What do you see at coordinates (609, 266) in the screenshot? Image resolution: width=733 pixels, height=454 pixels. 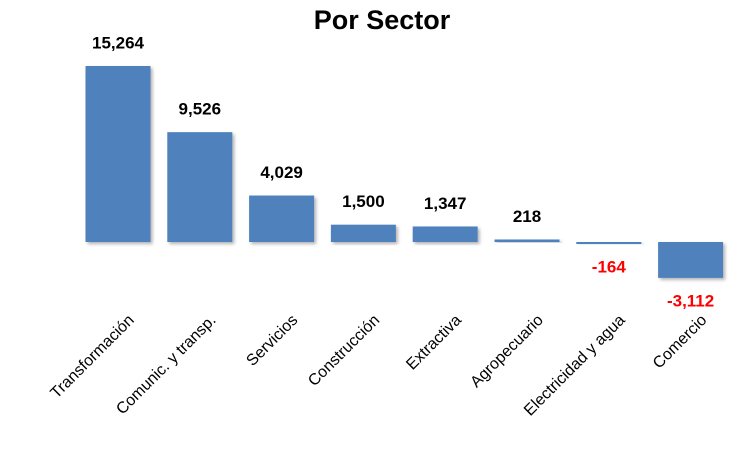 I see `value-label: -164` at bounding box center [609, 266].